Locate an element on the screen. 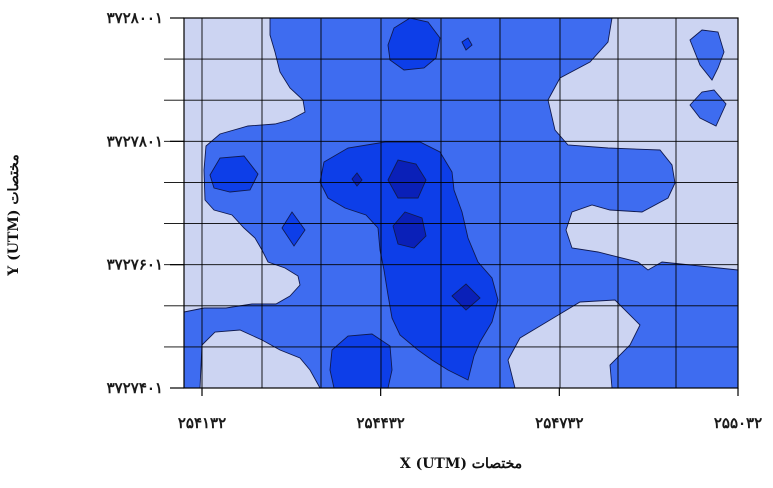 This screenshot has height=488, width=773. x-tick-label: ۲۵۴۴۳۲ is located at coordinates (380, 423).